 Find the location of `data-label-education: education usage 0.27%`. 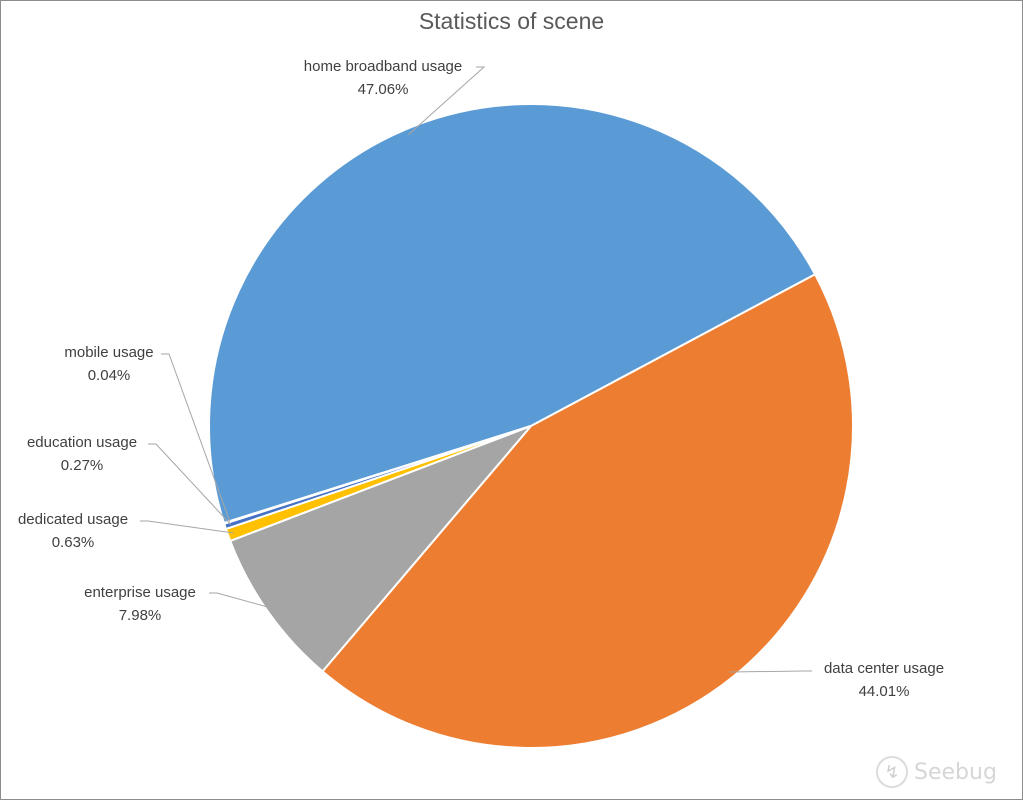

data-label-education: education usage 0.27% is located at coordinates (82, 454).